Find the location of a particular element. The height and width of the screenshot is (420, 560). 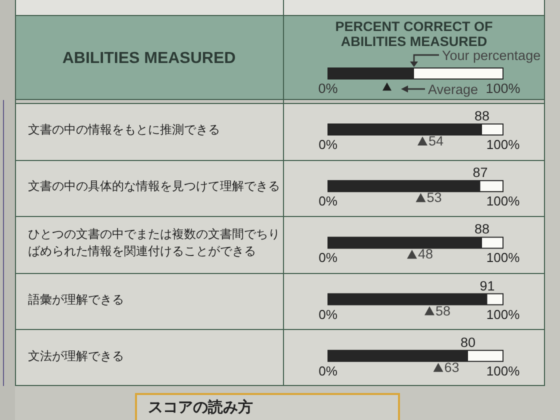

legend-label: Your percentage is located at coordinates (491, 55).